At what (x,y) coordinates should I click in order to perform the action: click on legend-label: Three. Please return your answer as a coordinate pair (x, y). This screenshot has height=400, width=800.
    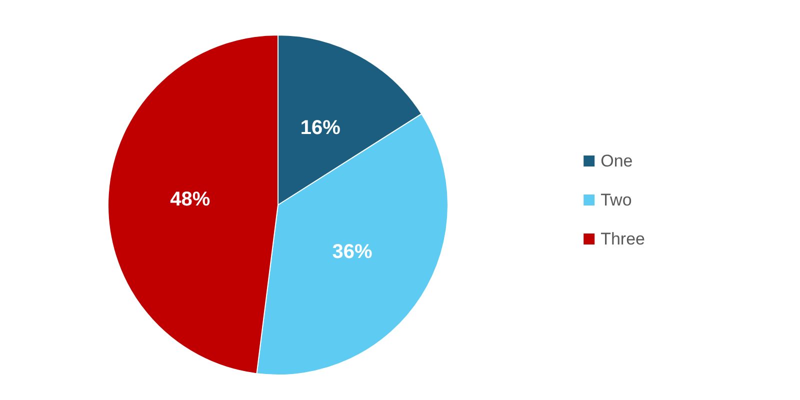
    Looking at the image, I should click on (623, 239).